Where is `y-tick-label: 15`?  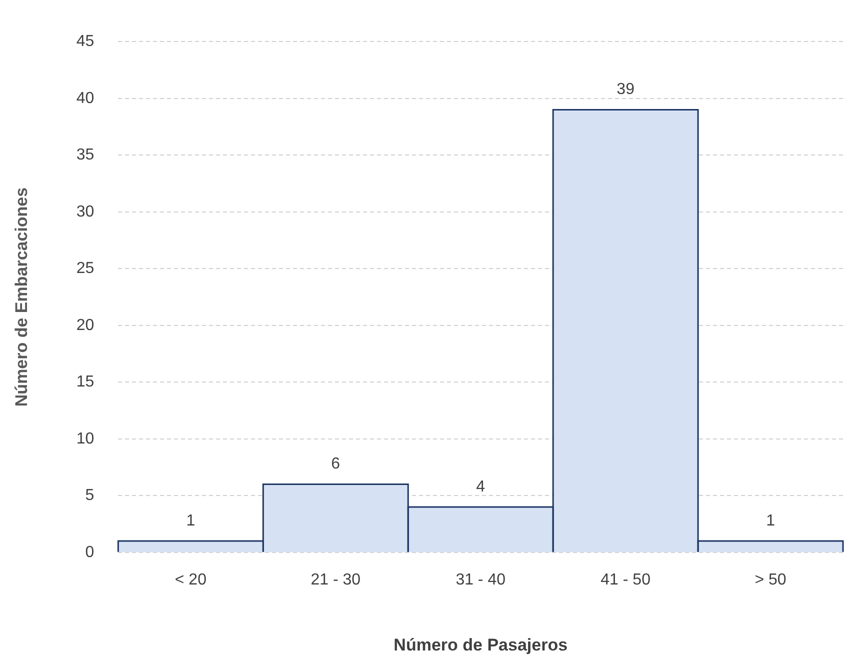 y-tick-label: 15 is located at coordinates (85, 382).